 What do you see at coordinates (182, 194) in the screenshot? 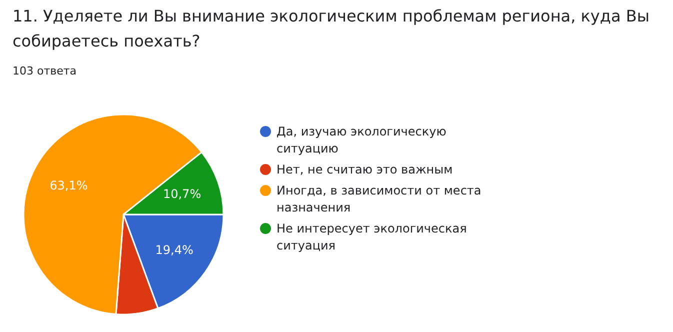
I see `data-label: 10,7%` at bounding box center [182, 194].